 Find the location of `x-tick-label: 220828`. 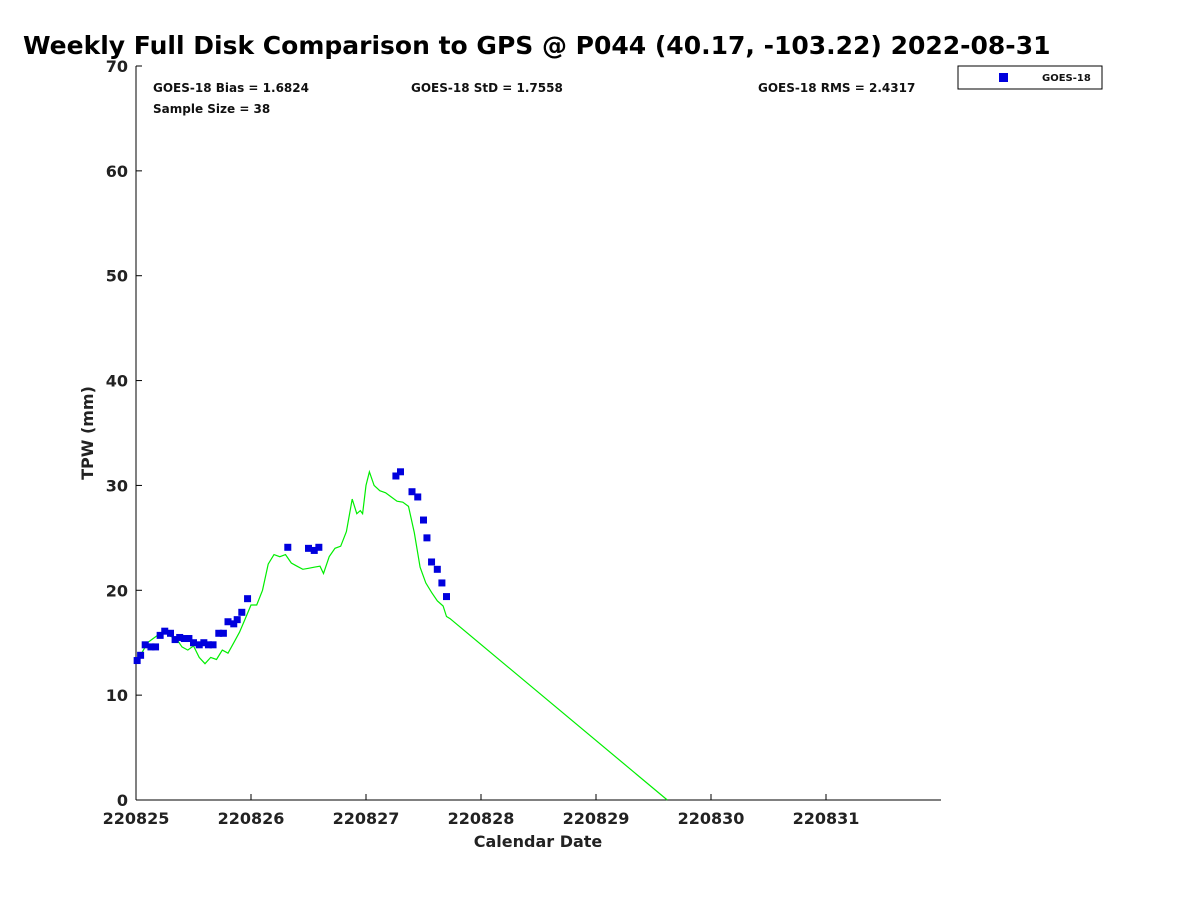

x-tick-label: 220828 is located at coordinates (481, 818).